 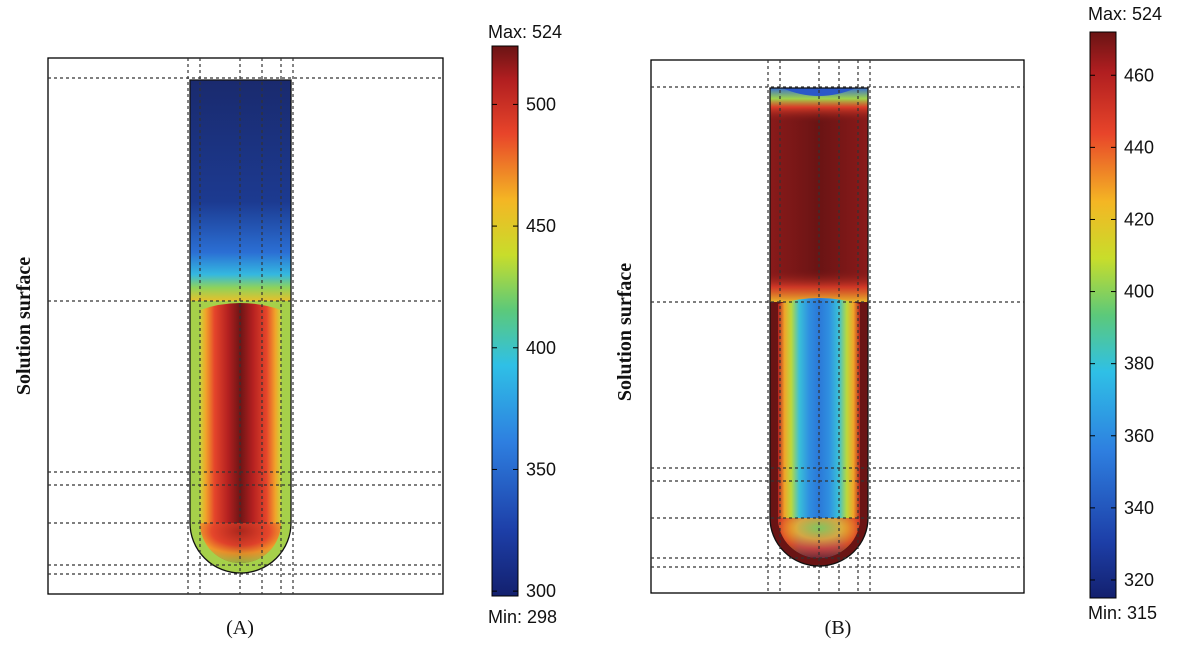 I want to click on panel-a-colorbar-ticks: 300 350 400 450 500, so click(x=524, y=347).